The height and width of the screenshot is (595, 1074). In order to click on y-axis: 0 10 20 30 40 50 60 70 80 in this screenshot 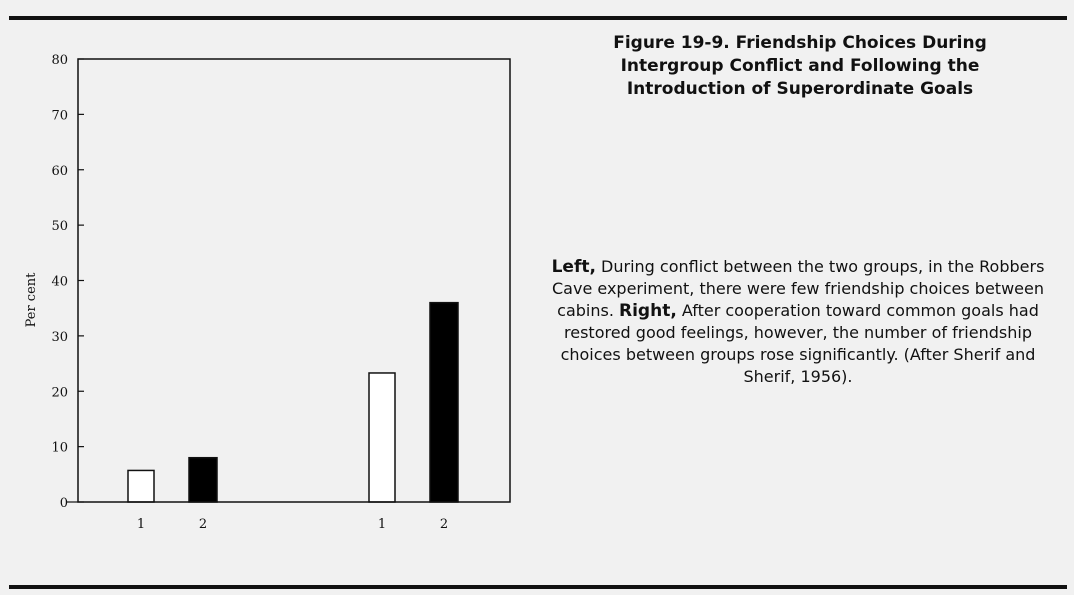, I will do `click(67, 282)`.